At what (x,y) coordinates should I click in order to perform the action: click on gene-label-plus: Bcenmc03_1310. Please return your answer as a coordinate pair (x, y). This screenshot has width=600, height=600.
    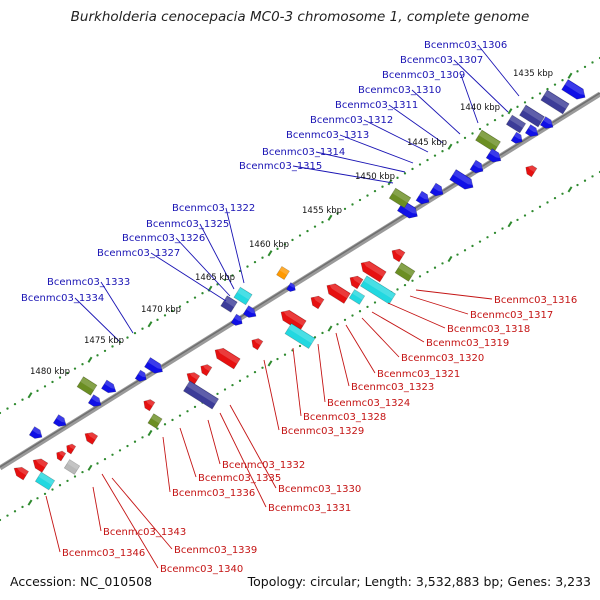
    Looking at the image, I should click on (399, 90).